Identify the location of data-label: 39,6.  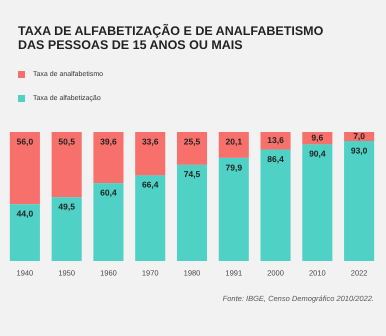
(108, 141).